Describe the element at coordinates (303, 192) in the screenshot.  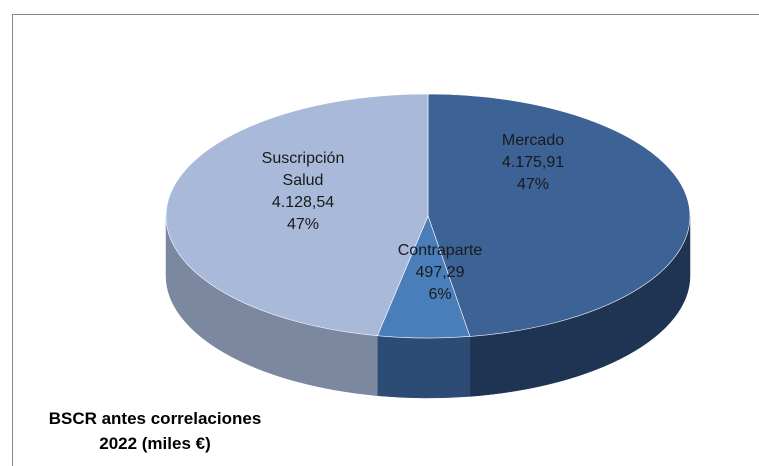
I see `data-label: Suscripción Salud 4.128,54 47%` at that location.